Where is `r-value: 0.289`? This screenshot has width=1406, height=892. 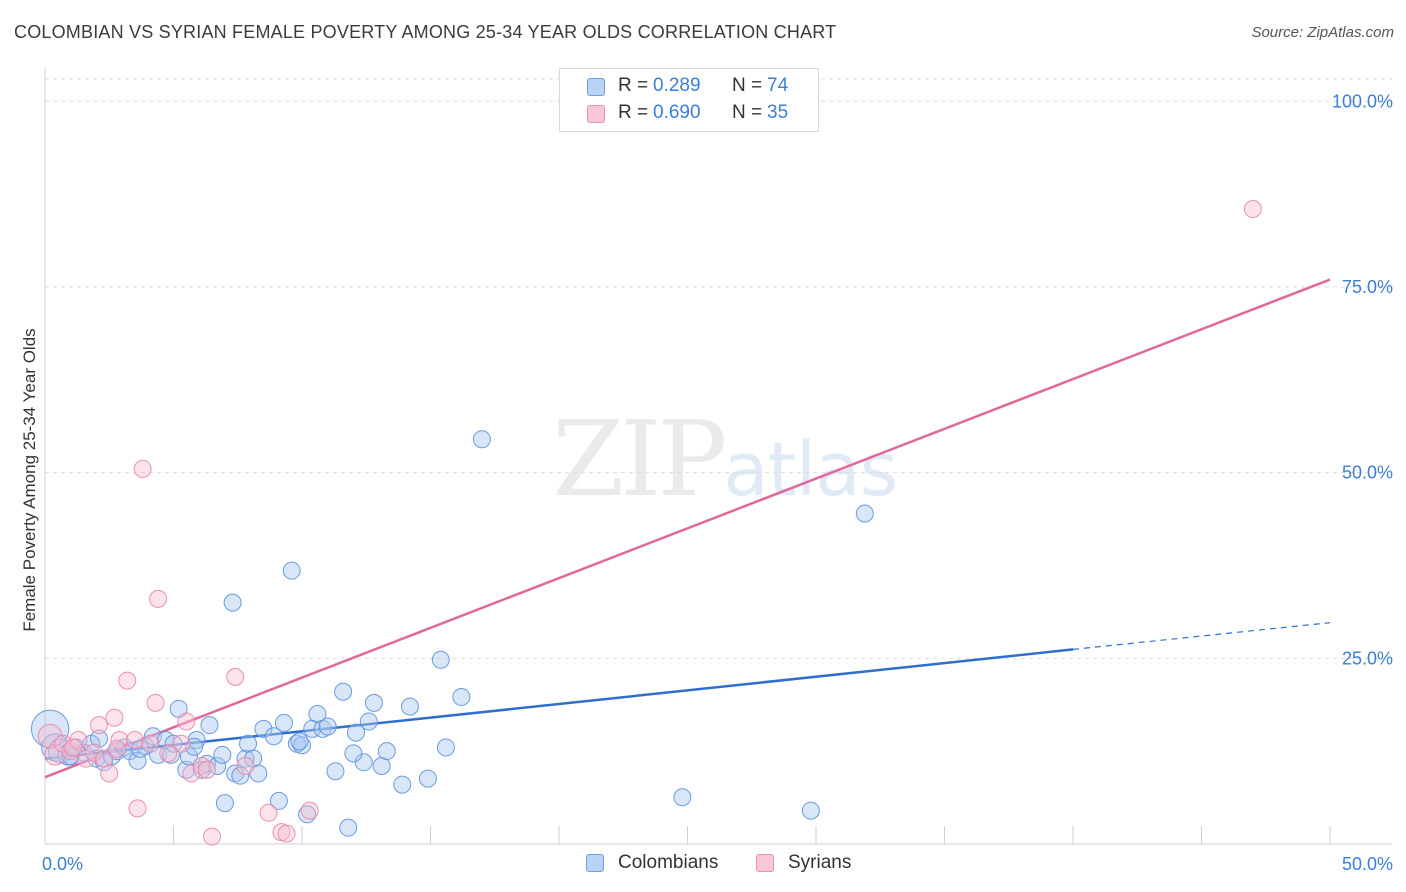 r-value: 0.289 is located at coordinates (677, 85).